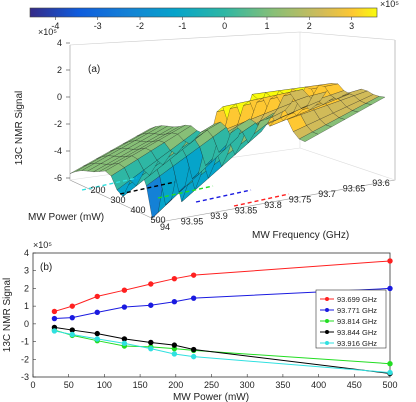 This screenshot has height=402, width=416. I want to click on surface-z-tick-label: 2, so click(59, 70).